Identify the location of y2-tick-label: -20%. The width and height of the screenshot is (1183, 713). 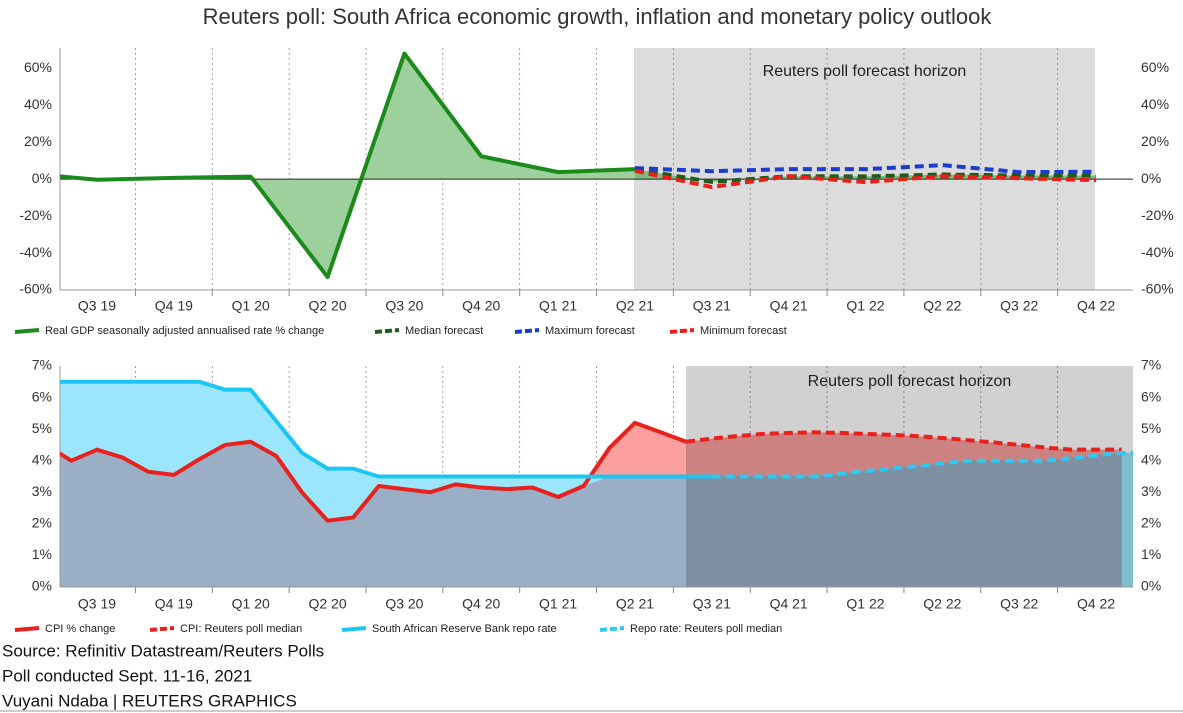
(1157, 215).